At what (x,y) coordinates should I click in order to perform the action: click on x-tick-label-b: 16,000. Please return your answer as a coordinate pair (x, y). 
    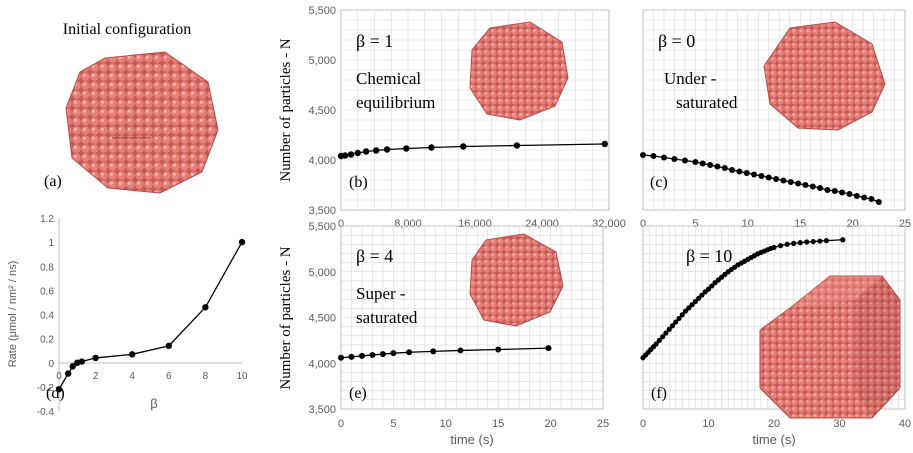
    Looking at the image, I should click on (475, 224).